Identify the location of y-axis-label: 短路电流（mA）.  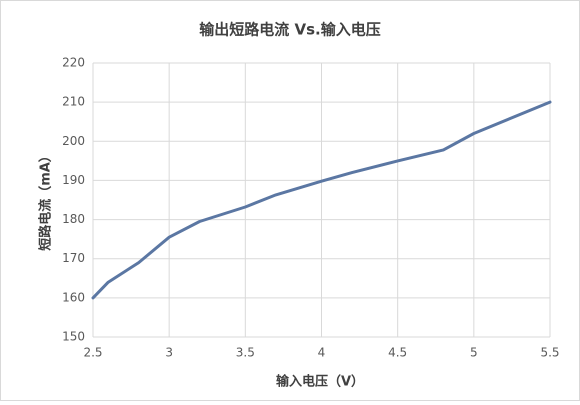
(46, 200).